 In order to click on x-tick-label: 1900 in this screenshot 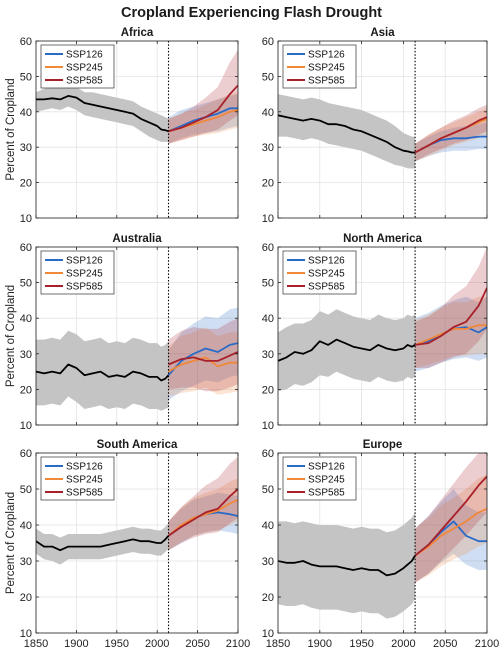, I will do `click(320, 644)`.